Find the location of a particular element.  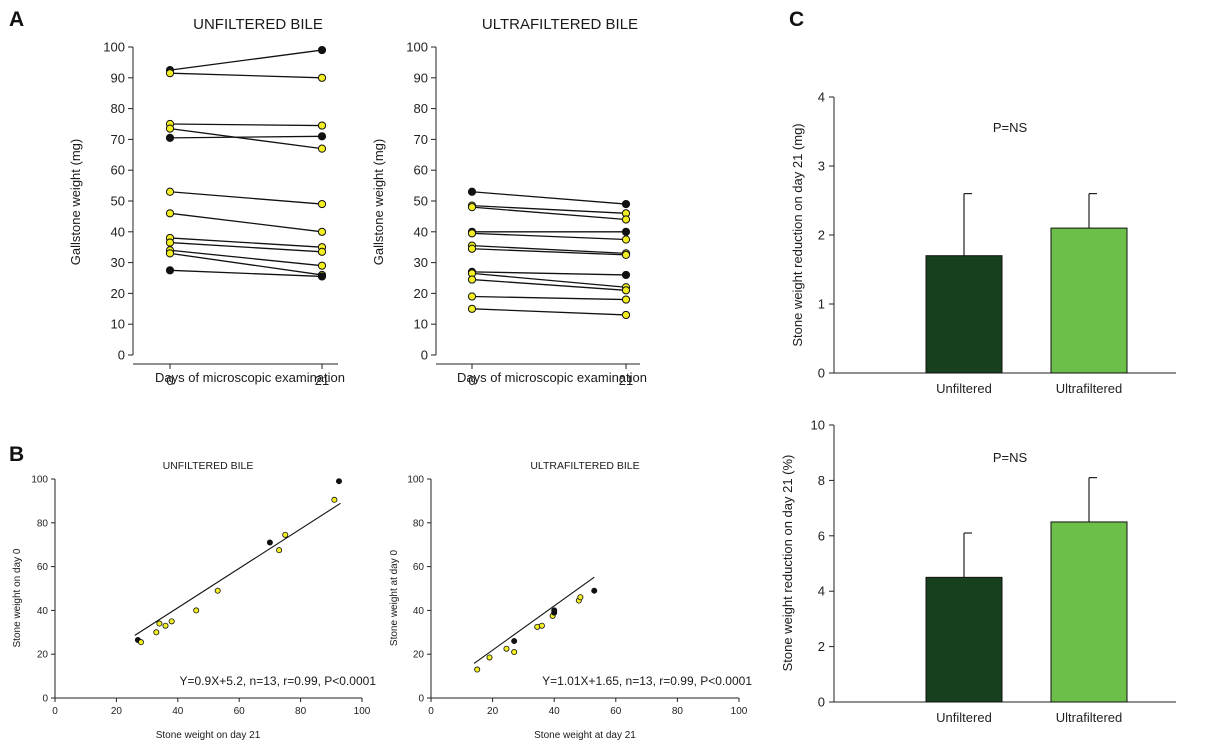

y-axis-label: Stone weight reduction on day 21 (%) is located at coordinates (787, 563).